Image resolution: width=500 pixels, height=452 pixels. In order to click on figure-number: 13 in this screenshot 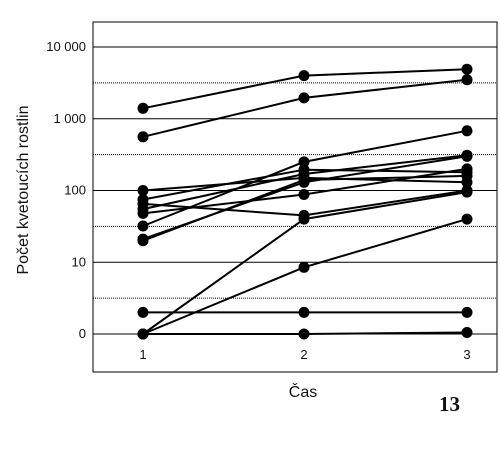, I will do `click(449, 404)`.